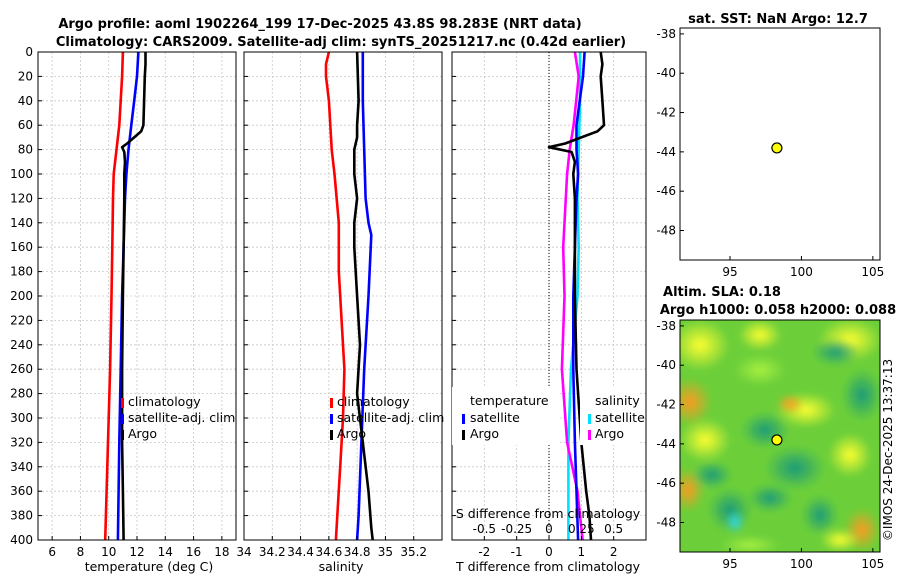 The height and width of the screenshot is (580, 900). Describe the element at coordinates (21, 223) in the screenshot. I see `y-tick-label: 140` at that location.